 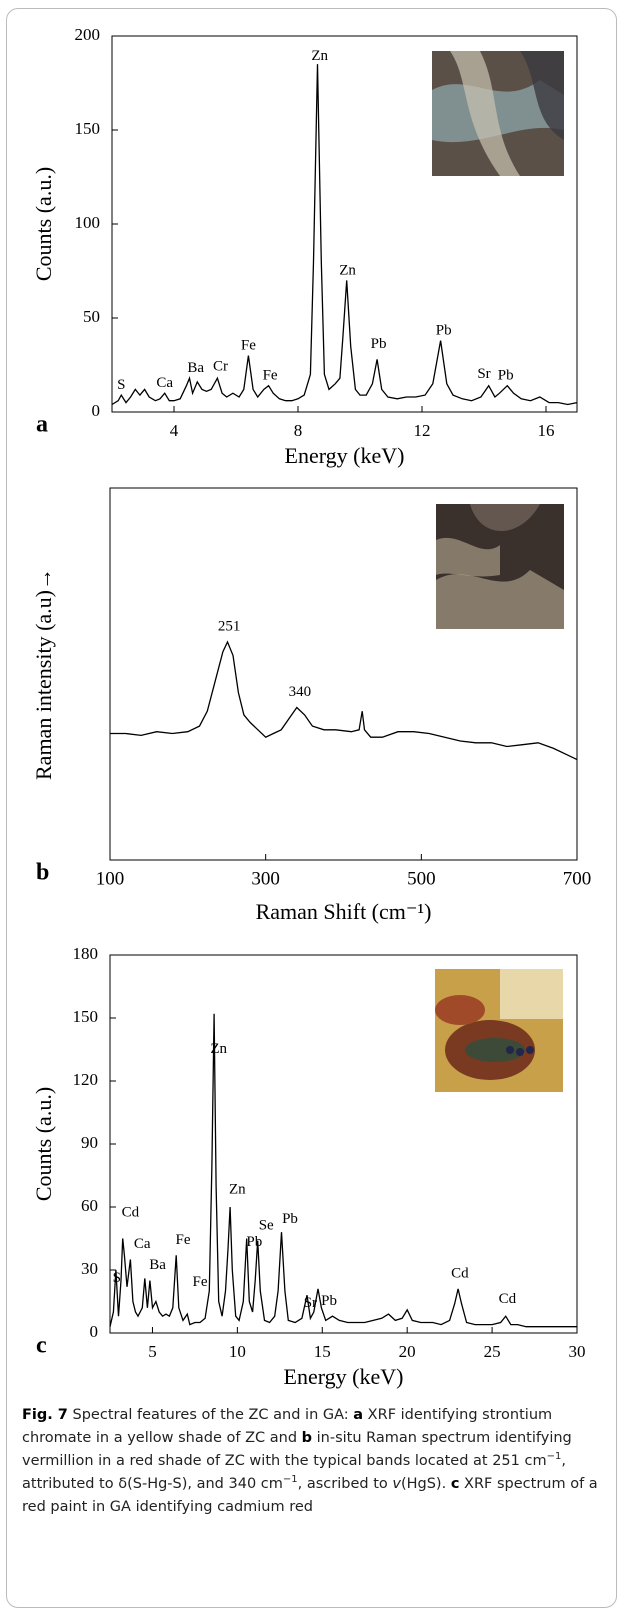 I want to click on panel-label: b, so click(x=42, y=873).